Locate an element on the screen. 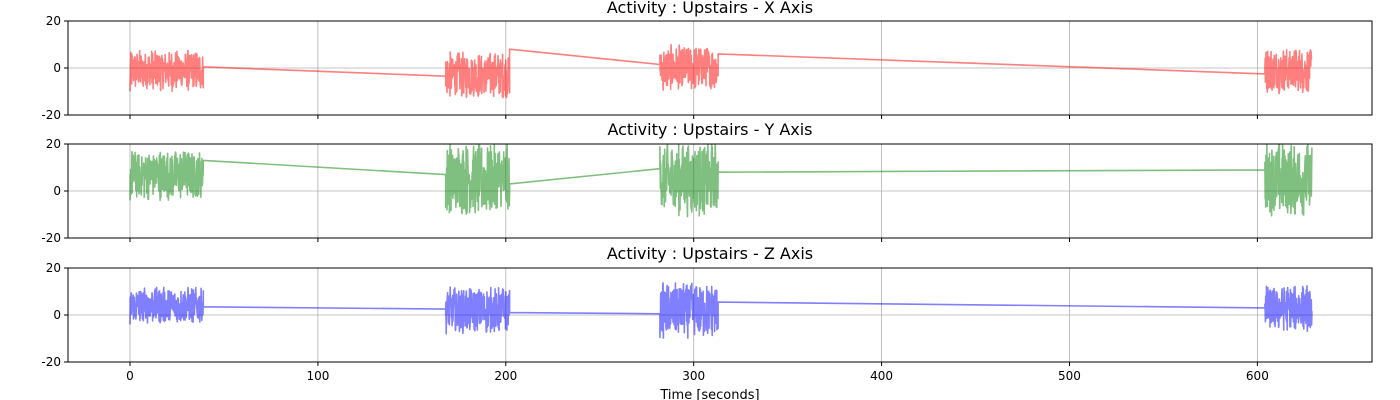  x-tick-label: 500 is located at coordinates (1069, 376).